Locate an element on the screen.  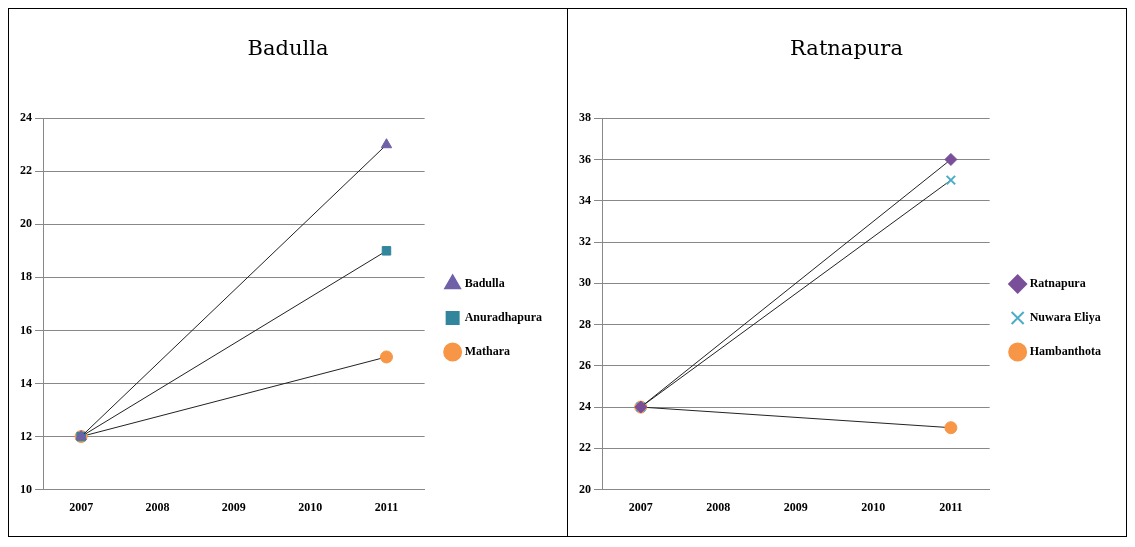
chart-title: Badulla is located at coordinates (288, 48).